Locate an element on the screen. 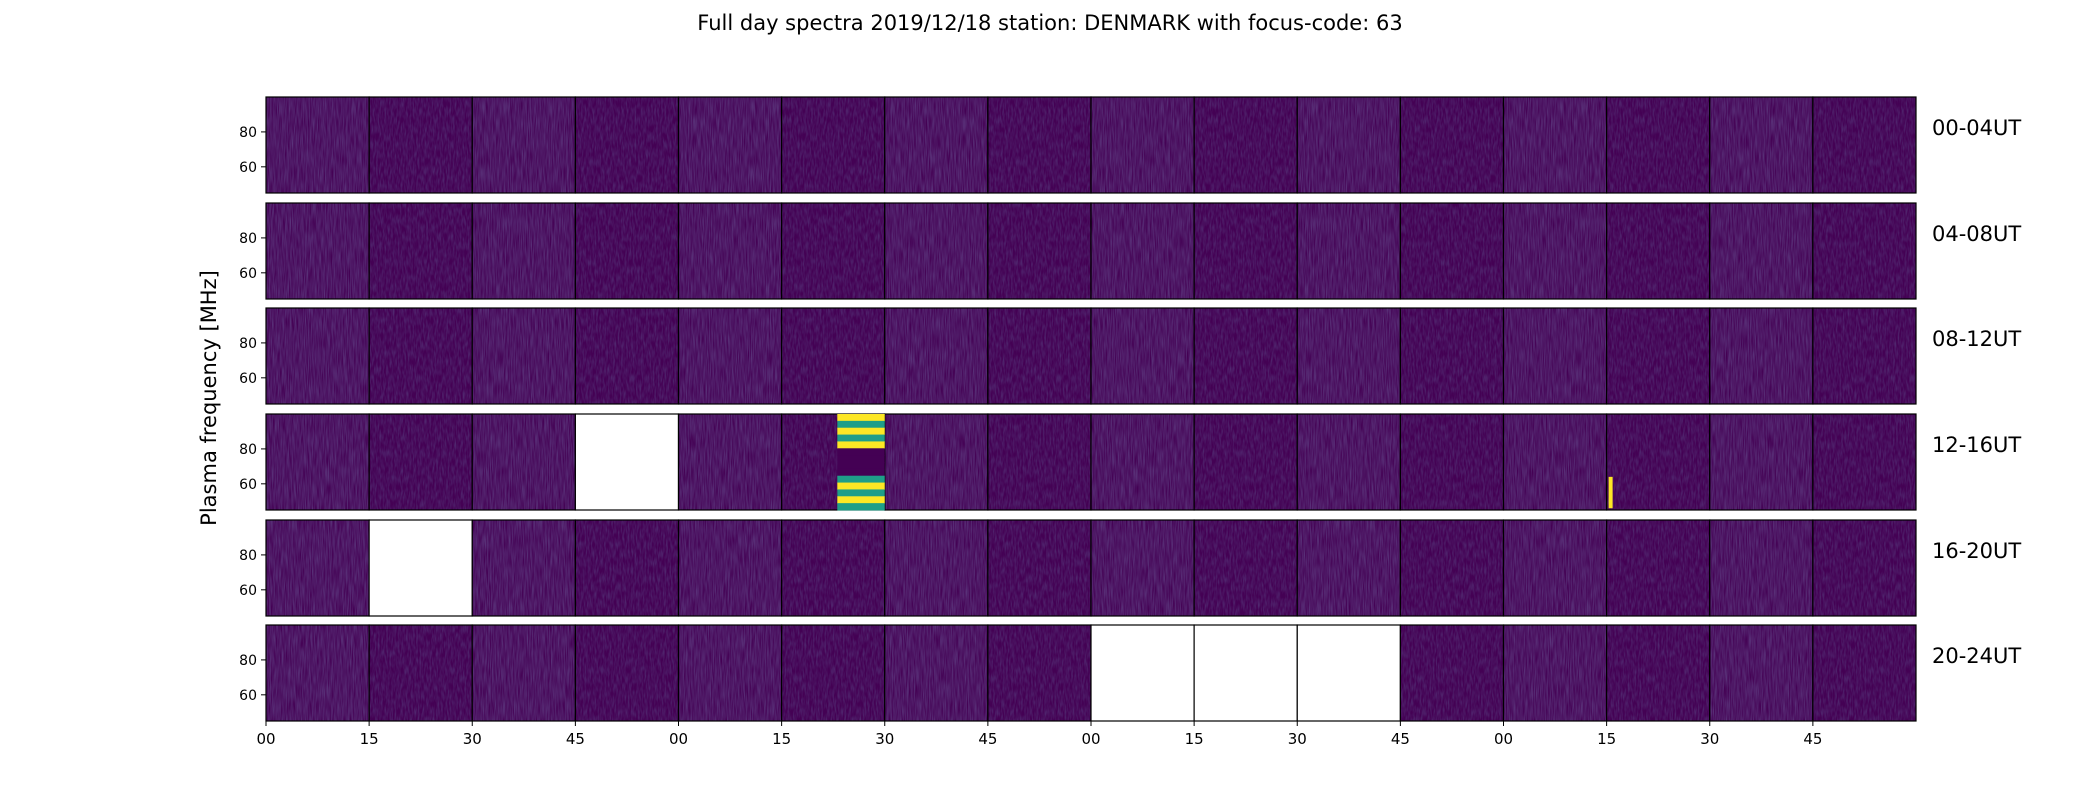  row-label: 12-16UT is located at coordinates (1976, 445).